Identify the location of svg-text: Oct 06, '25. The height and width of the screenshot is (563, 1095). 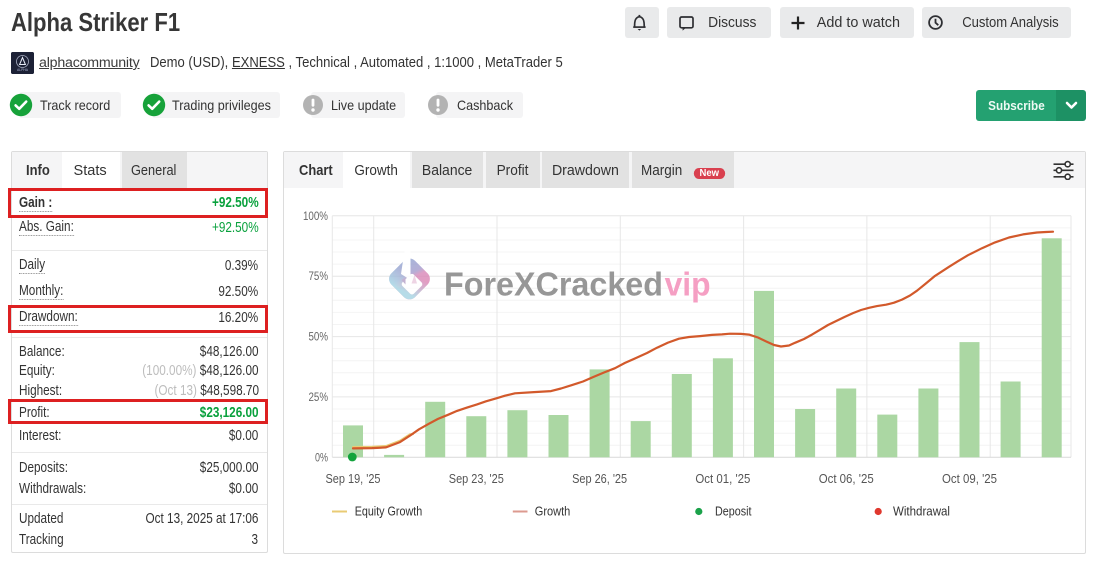
(846, 479).